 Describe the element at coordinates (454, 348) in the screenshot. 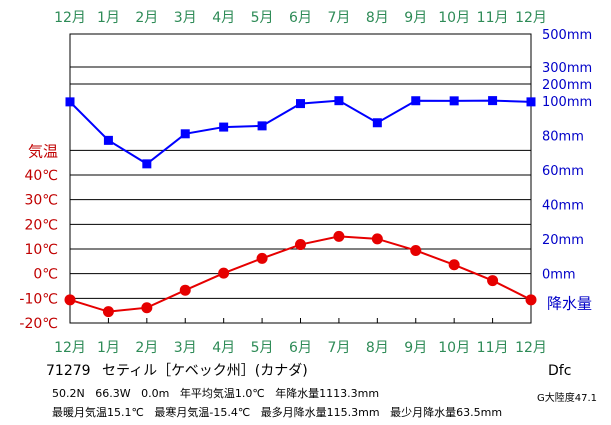

I see `bottom-month-label: 10月` at that location.